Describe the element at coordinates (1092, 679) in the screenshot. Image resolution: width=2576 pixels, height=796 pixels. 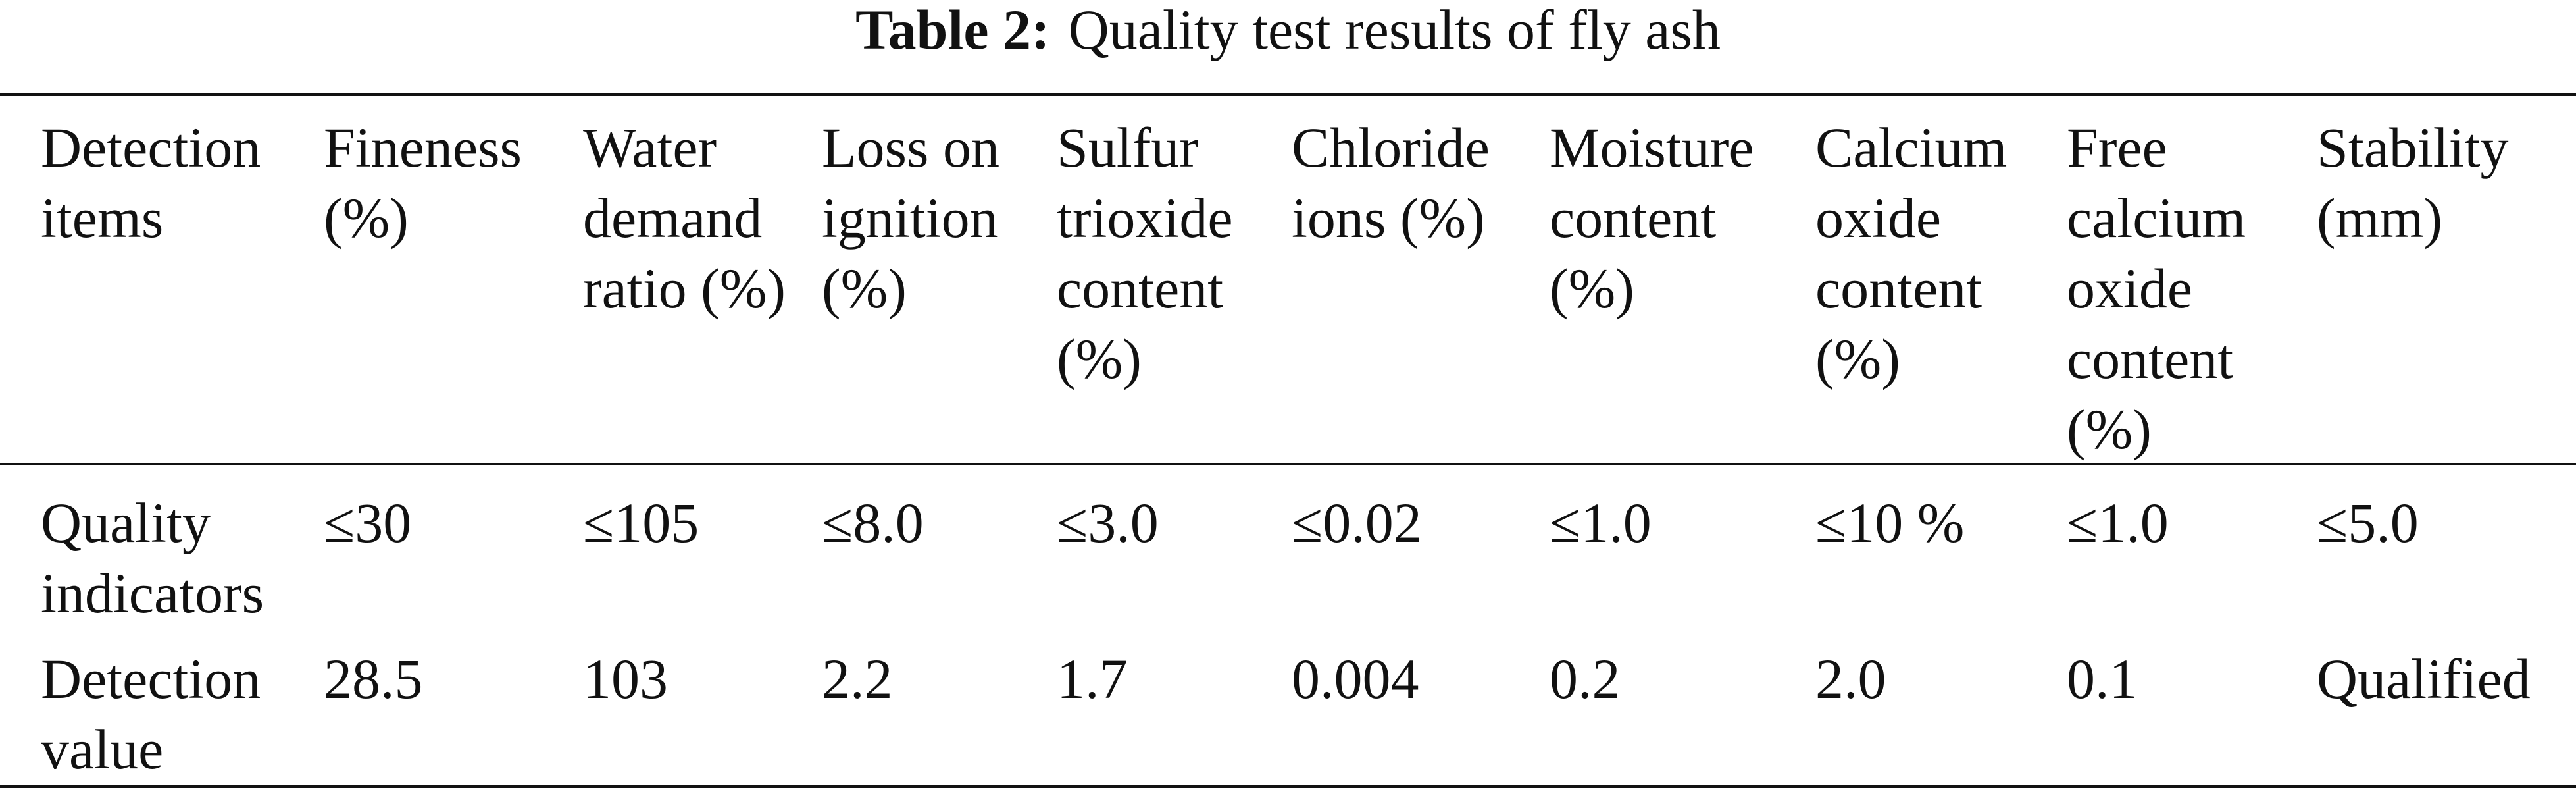
I see `table-cell: 1.7` at that location.